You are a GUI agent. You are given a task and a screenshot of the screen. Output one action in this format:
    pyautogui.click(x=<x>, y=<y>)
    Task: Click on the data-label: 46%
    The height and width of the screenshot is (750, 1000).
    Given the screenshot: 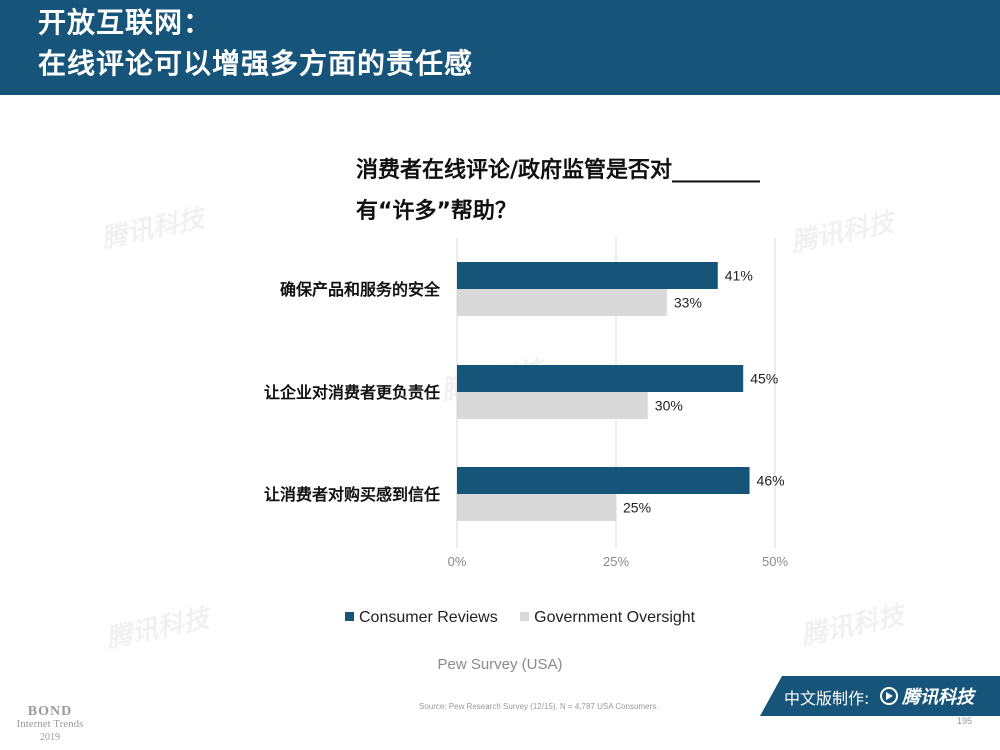 What is the action you would take?
    pyautogui.click(x=771, y=481)
    